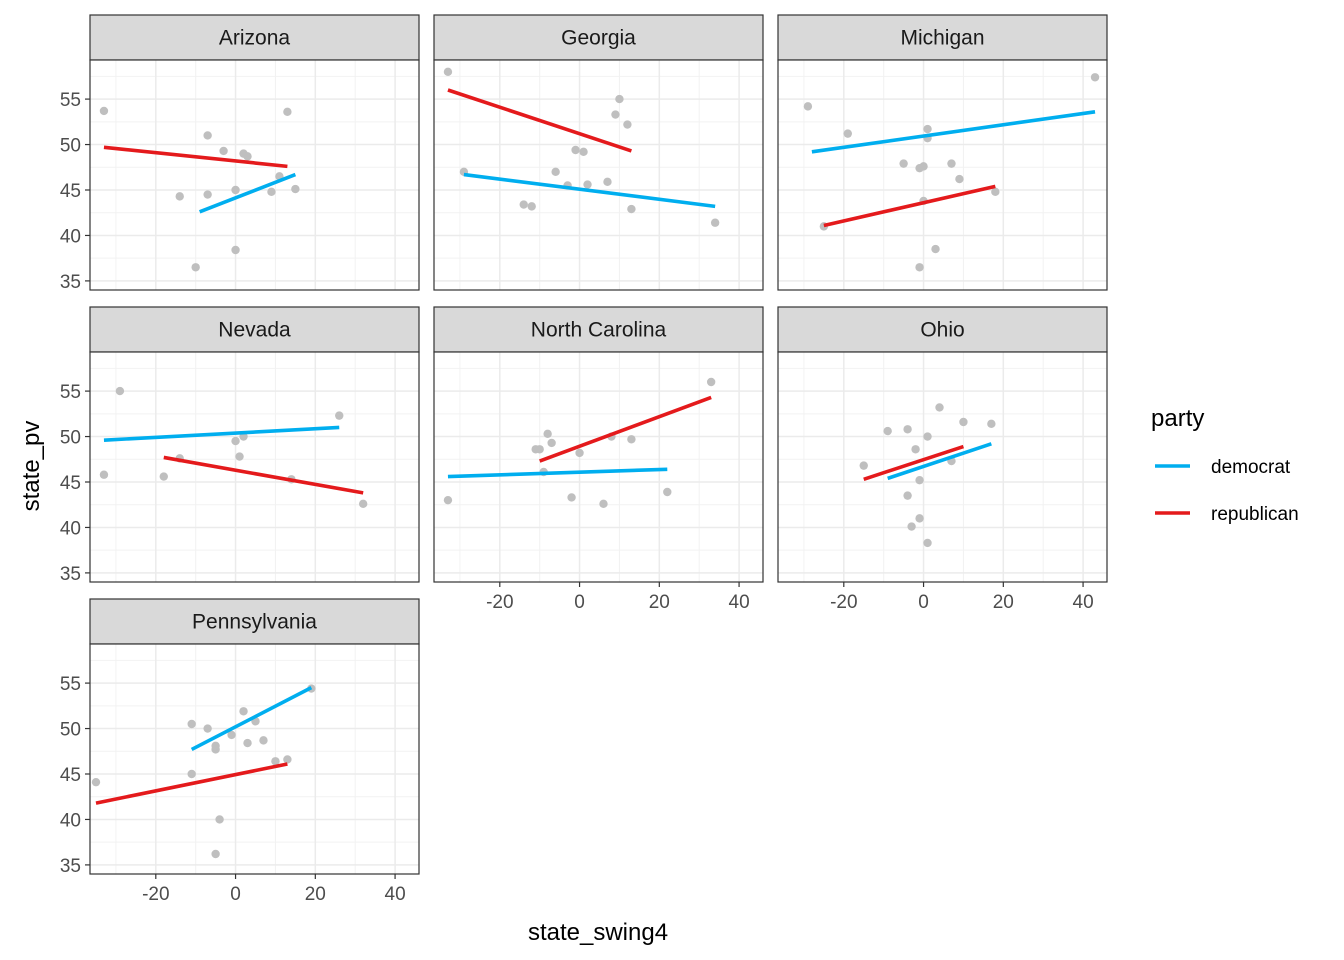 This screenshot has width=1344, height=960. Describe the element at coordinates (254, 622) in the screenshot. I see `facet-strip-label: Pennsylvania` at that location.